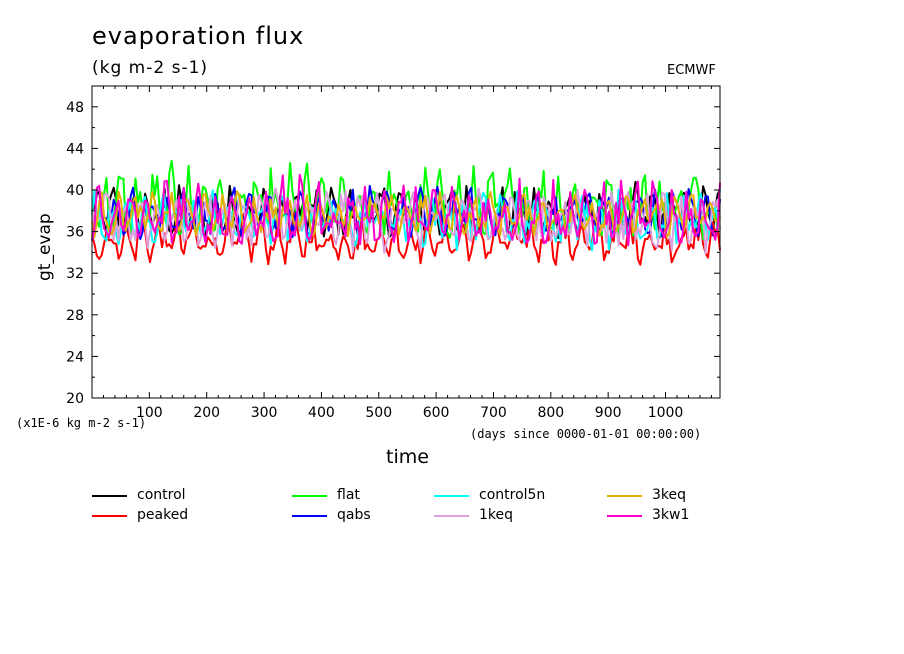 The width and height of the screenshot is (904, 654). Describe the element at coordinates (206, 413) in the screenshot. I see `x-tick-label: 200` at that location.